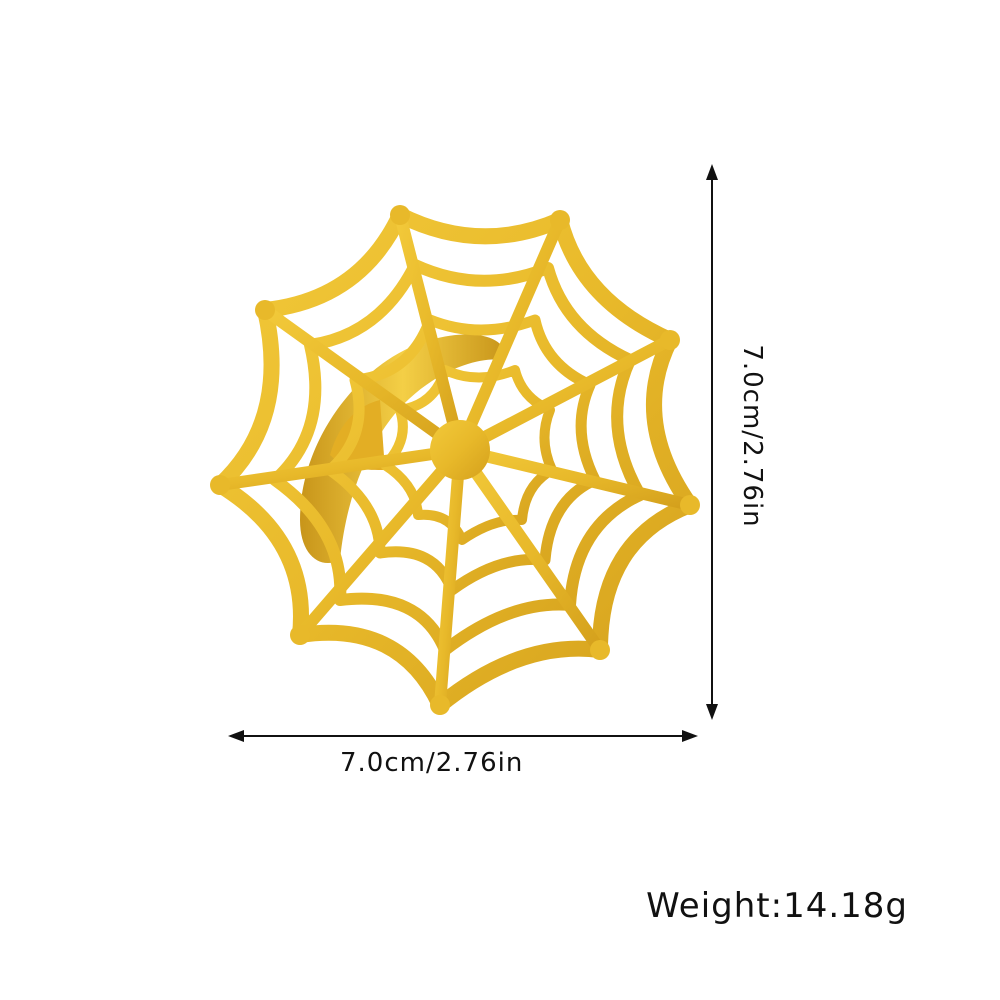  What do you see at coordinates (777, 906) in the screenshot?
I see `weight-label: Weight:14.18g` at bounding box center [777, 906].